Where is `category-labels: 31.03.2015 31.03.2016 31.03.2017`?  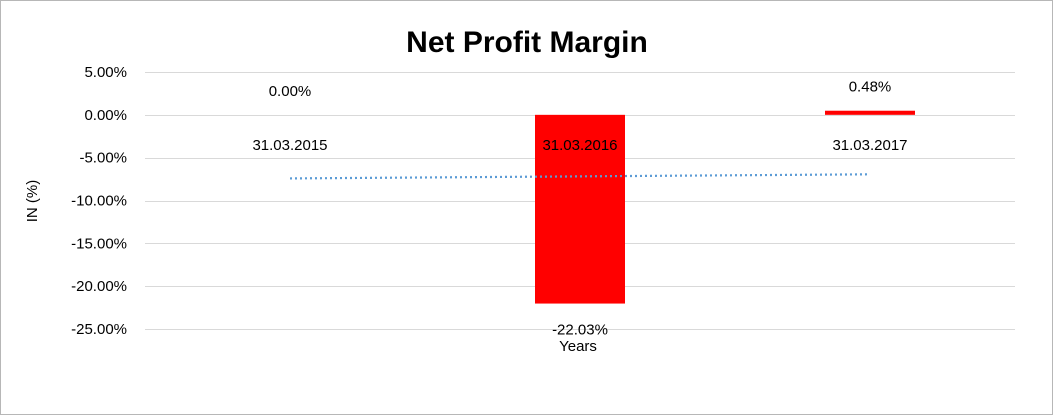
category-labels: 31.03.2015 31.03.2016 31.03.2017 is located at coordinates (579, 145).